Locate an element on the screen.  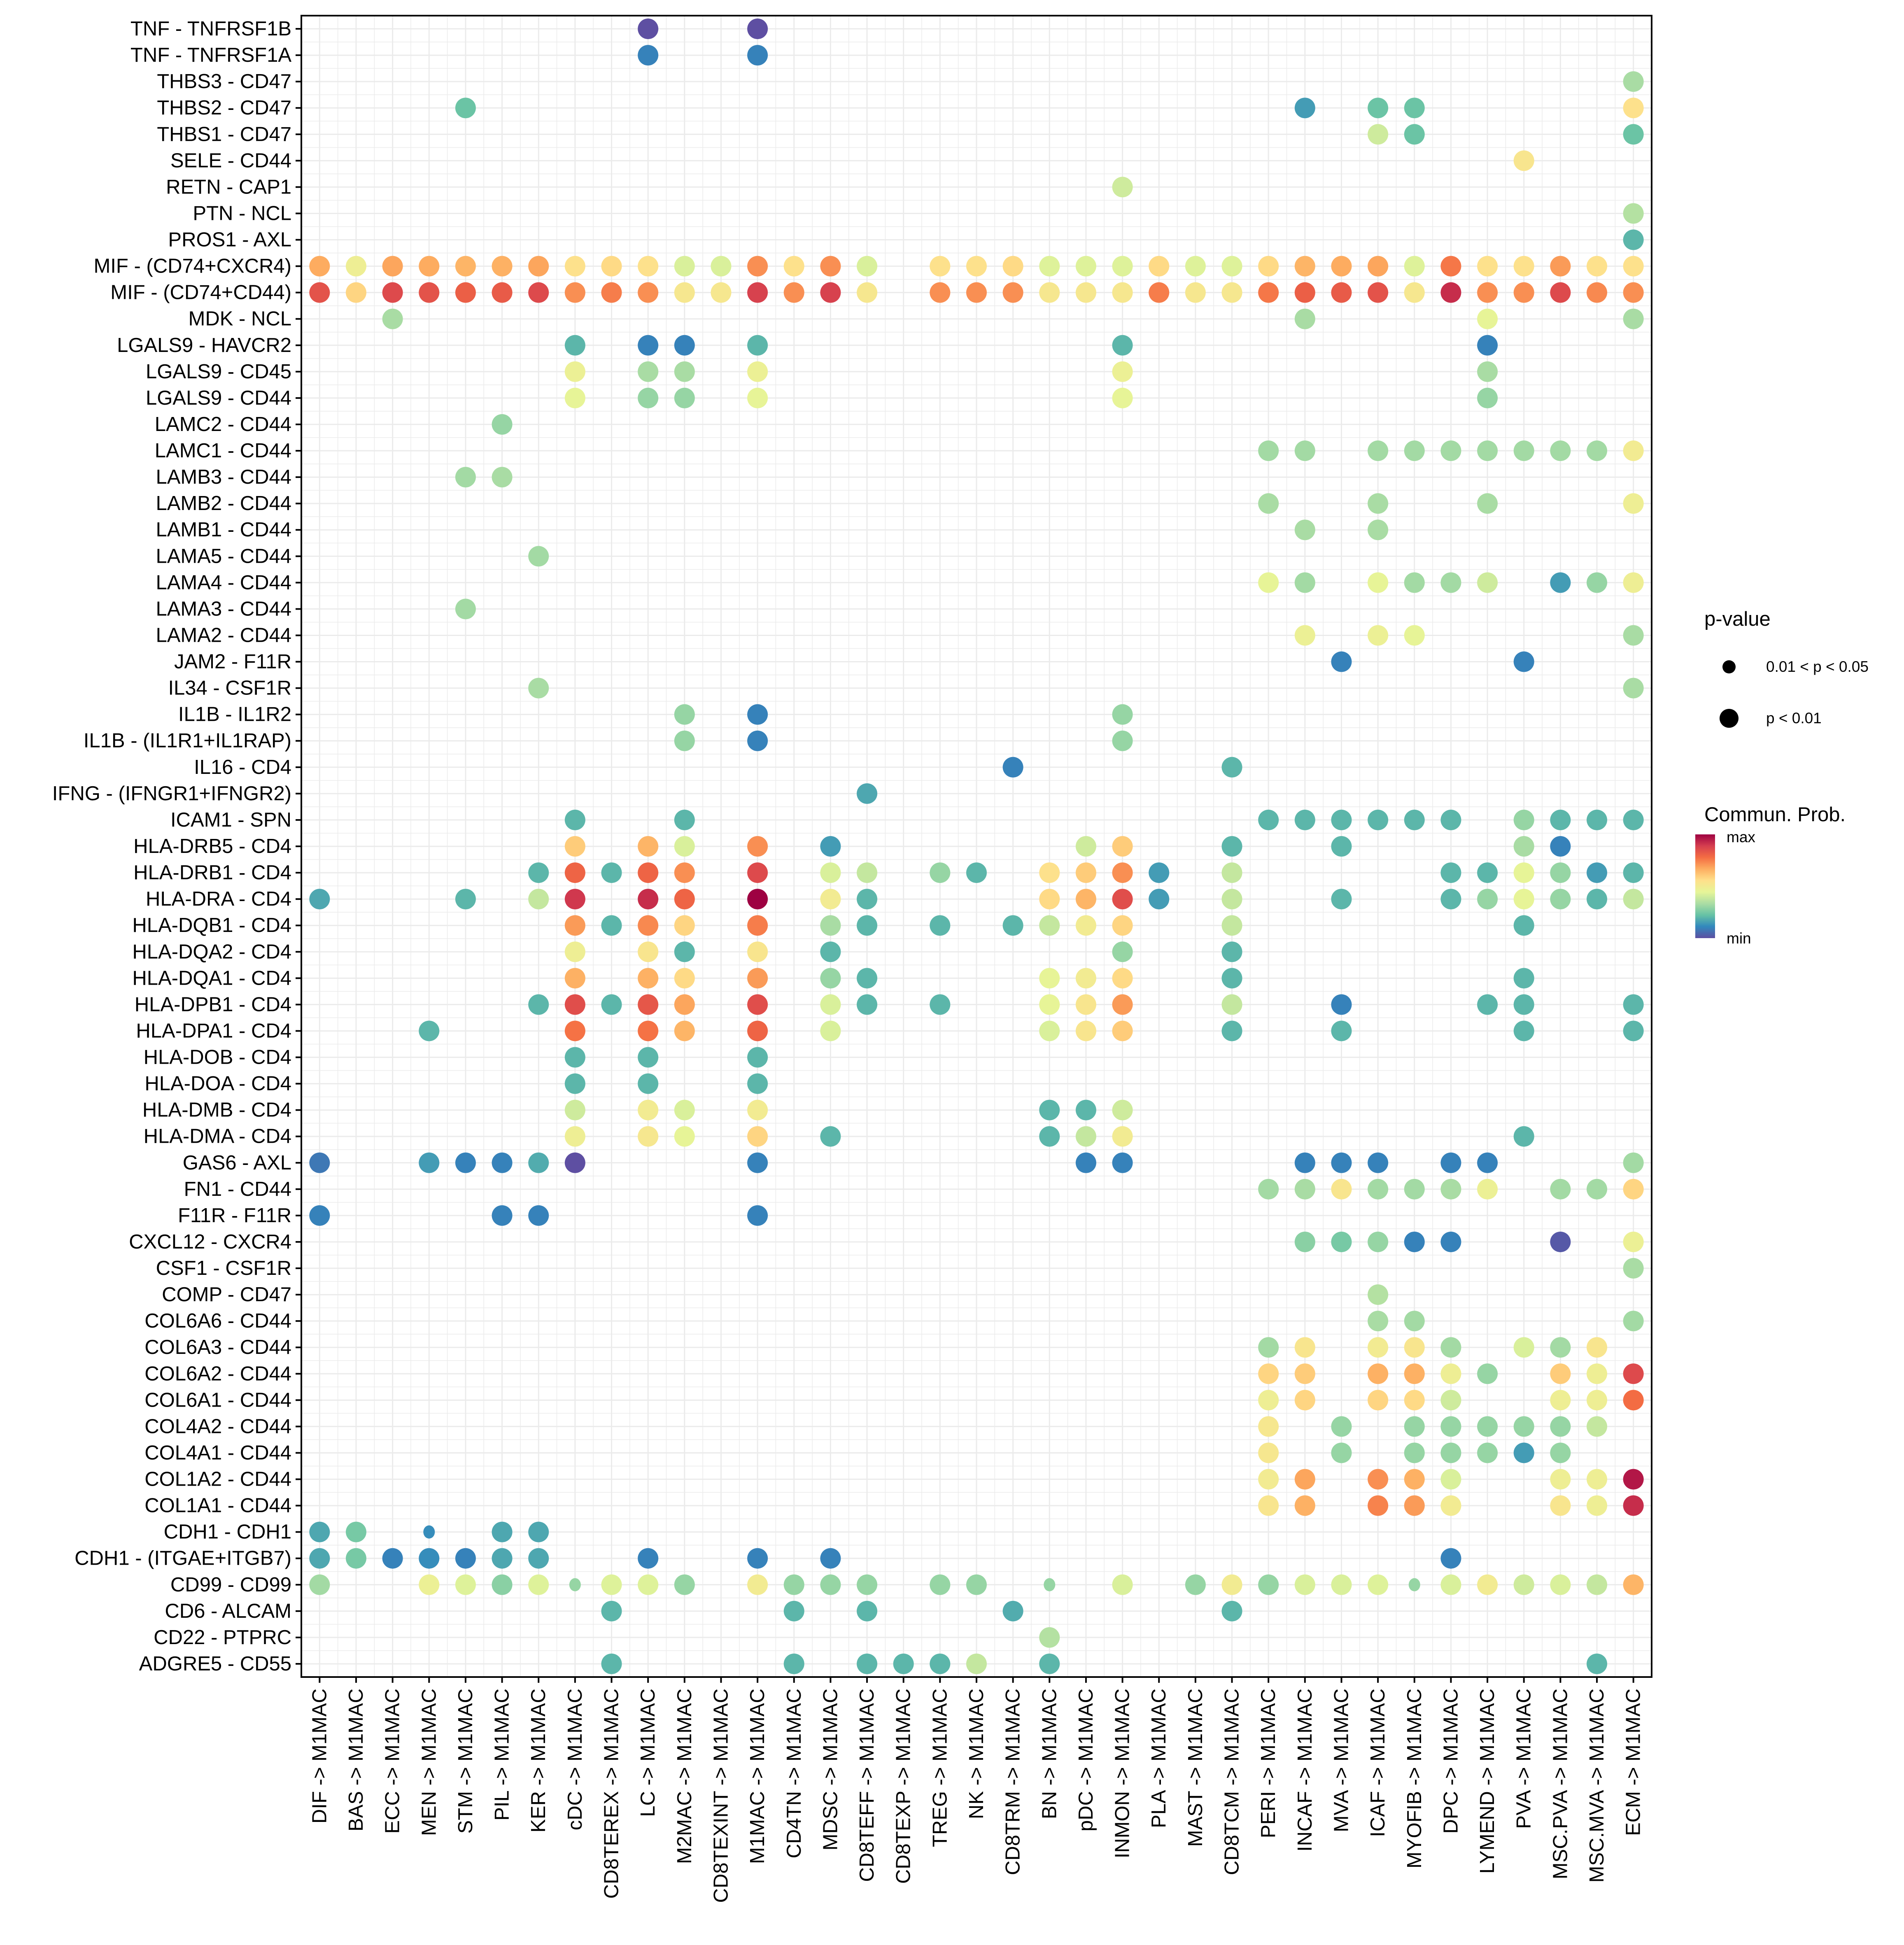
dot-mif-cd74-cxcr4--mdsc is located at coordinates (830, 266).